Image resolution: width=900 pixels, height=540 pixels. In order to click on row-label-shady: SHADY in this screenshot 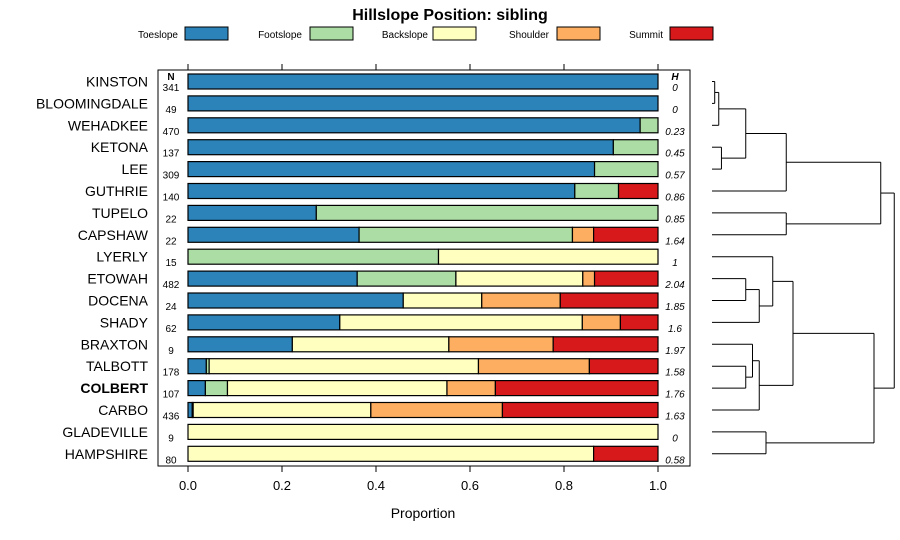, I will do `click(124, 322)`.